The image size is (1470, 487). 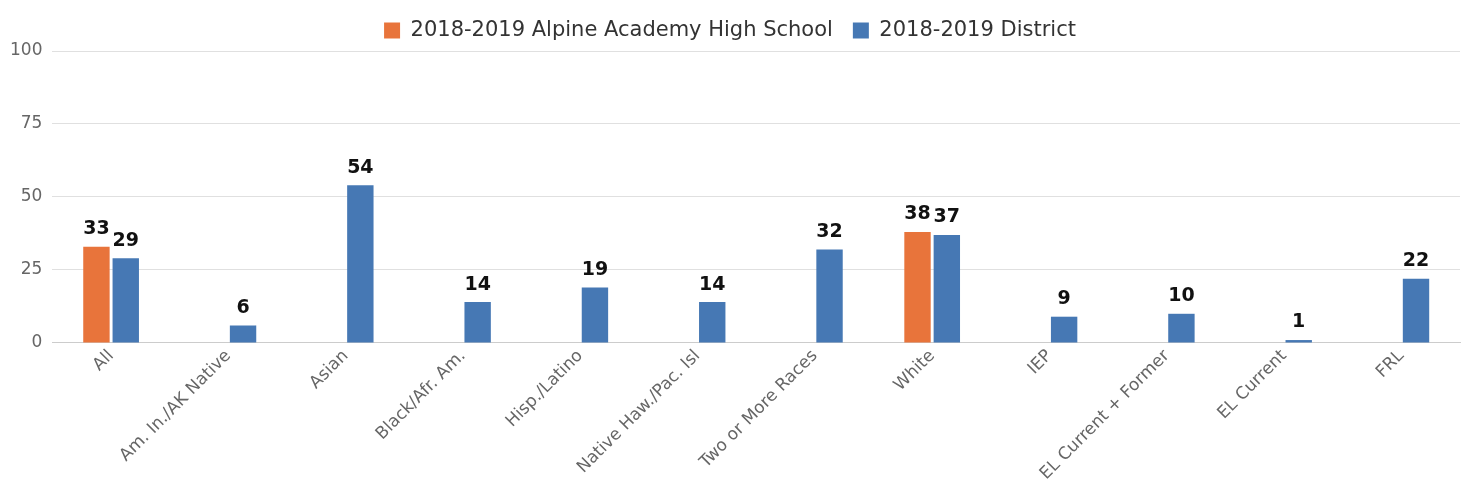 I want to click on data-label: 10, so click(x=1181, y=294).